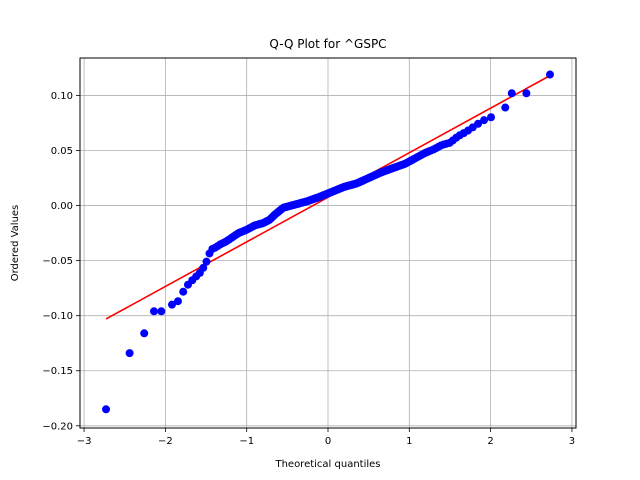 Image resolution: width=640 pixels, height=480 pixels. I want to click on x-axis-ticks: −3 −2 −1 0 1 2 3, so click(326, 437).